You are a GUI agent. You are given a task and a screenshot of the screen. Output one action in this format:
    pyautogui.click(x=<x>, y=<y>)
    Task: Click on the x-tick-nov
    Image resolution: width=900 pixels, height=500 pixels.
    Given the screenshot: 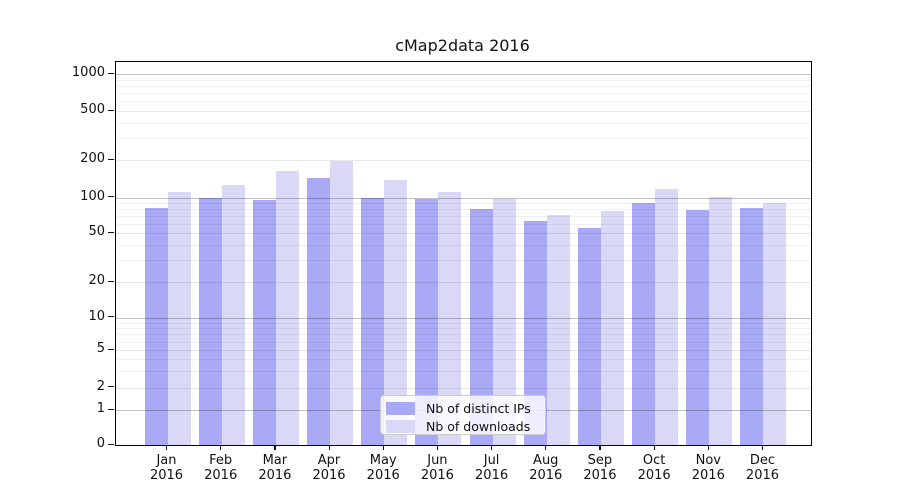 What is the action you would take?
    pyautogui.click(x=708, y=447)
    